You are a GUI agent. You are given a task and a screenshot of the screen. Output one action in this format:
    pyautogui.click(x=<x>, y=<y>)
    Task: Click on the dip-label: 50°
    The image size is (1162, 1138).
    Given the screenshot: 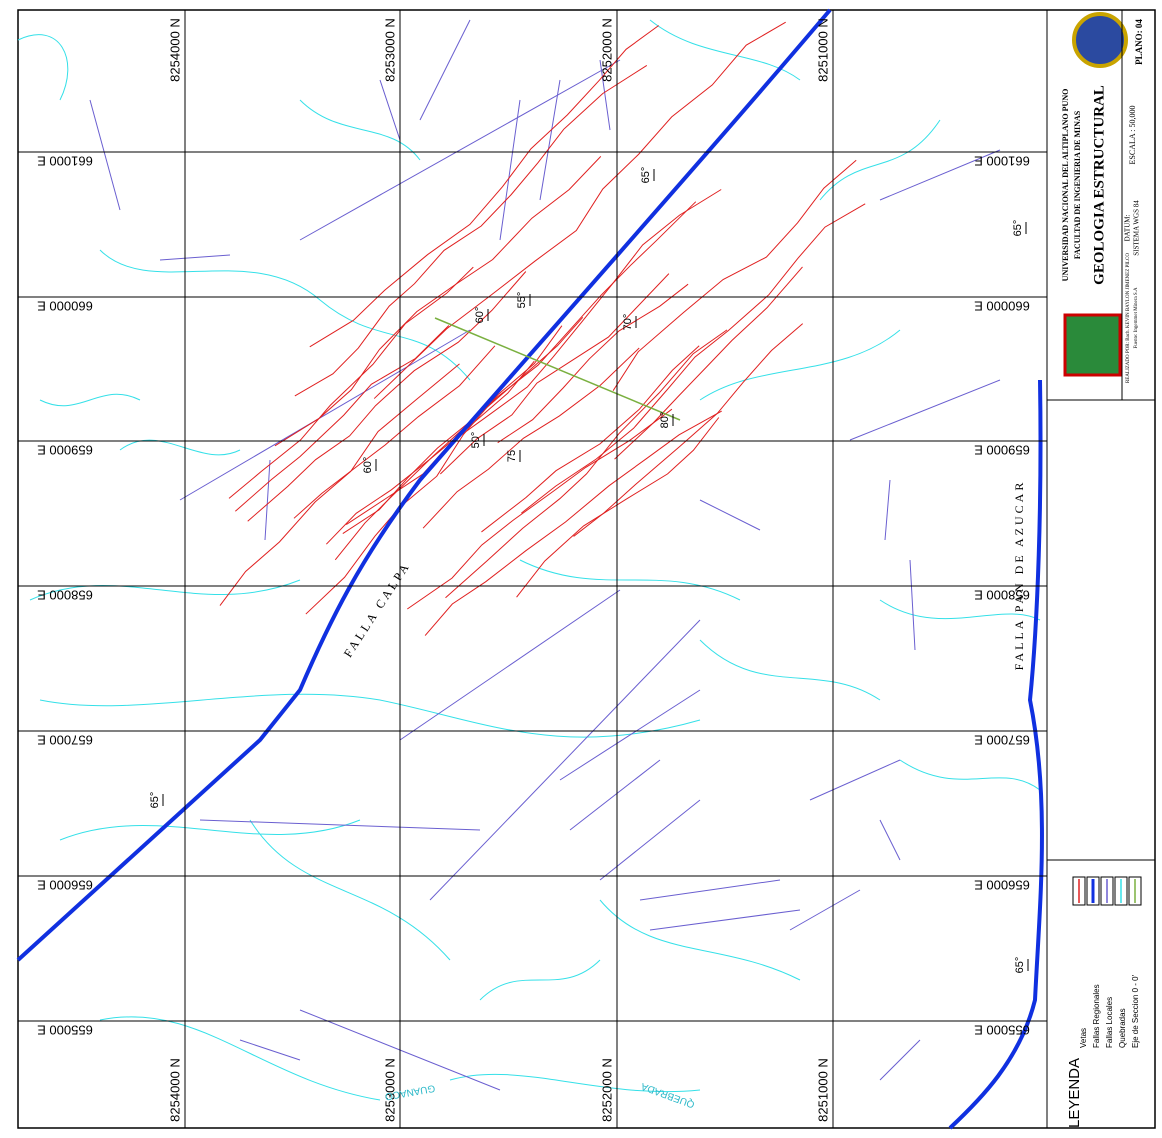 What is the action you would take?
    pyautogui.click(x=476, y=440)
    